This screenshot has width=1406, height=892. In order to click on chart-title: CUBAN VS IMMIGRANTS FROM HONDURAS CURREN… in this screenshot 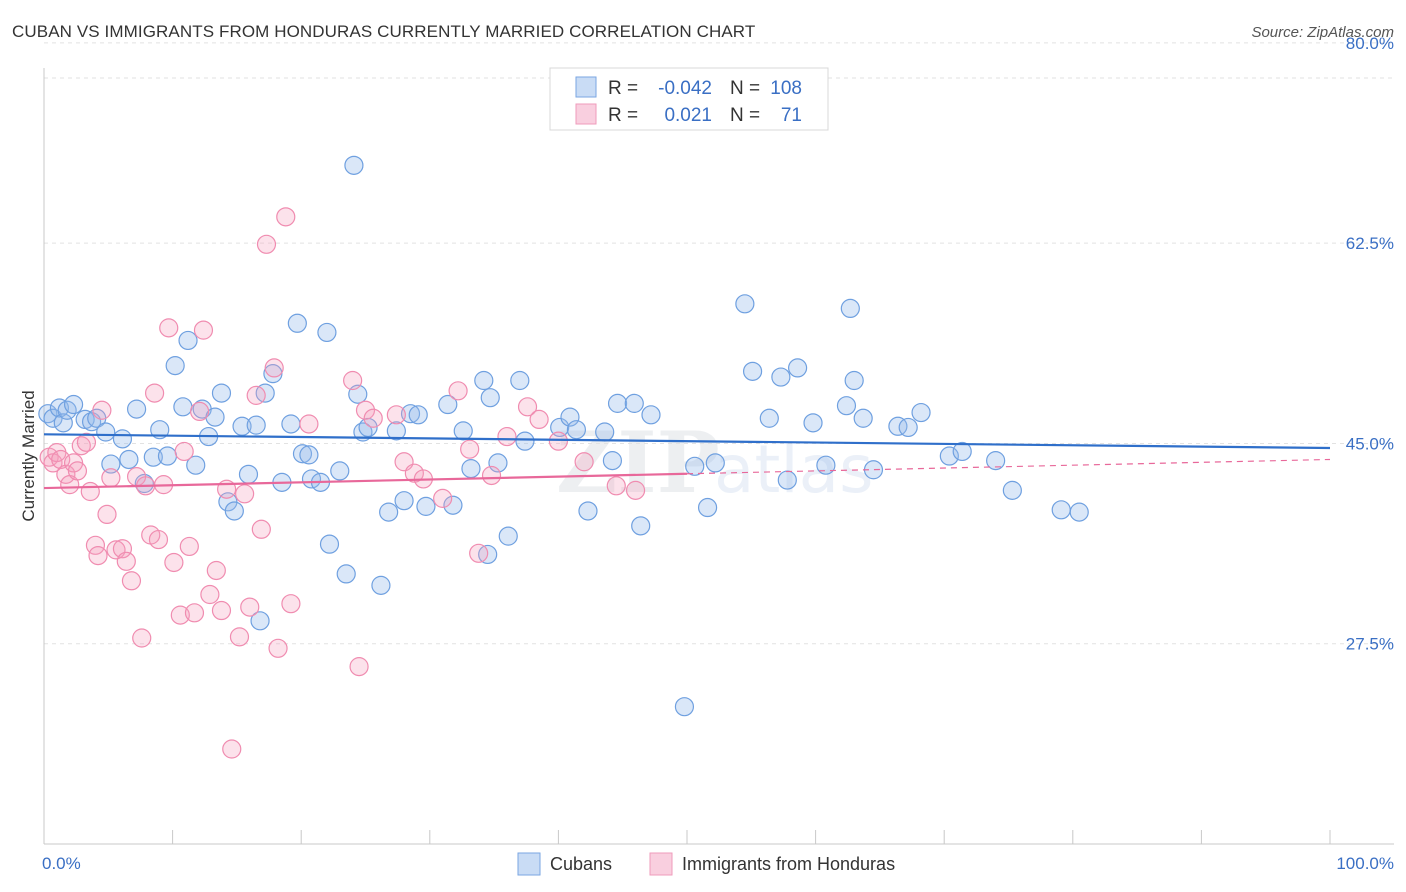, I will do `click(384, 31)`.